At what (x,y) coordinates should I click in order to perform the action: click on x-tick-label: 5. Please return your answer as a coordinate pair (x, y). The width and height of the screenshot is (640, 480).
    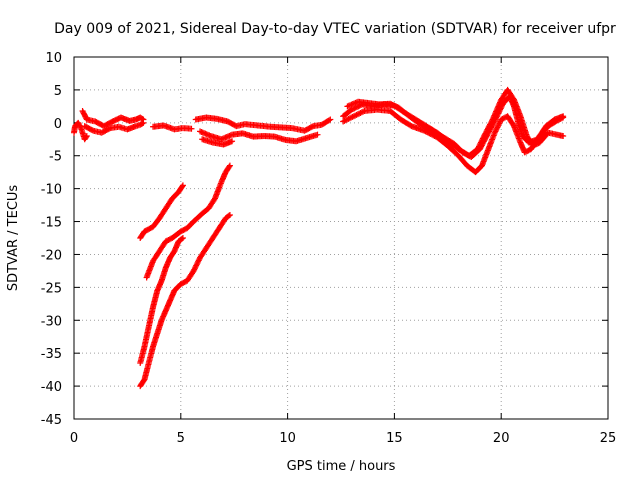
    Looking at the image, I should click on (181, 438).